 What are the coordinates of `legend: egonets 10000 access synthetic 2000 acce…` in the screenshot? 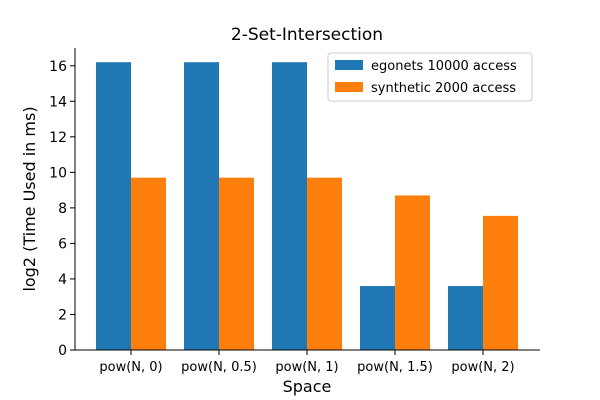 It's located at (430, 77).